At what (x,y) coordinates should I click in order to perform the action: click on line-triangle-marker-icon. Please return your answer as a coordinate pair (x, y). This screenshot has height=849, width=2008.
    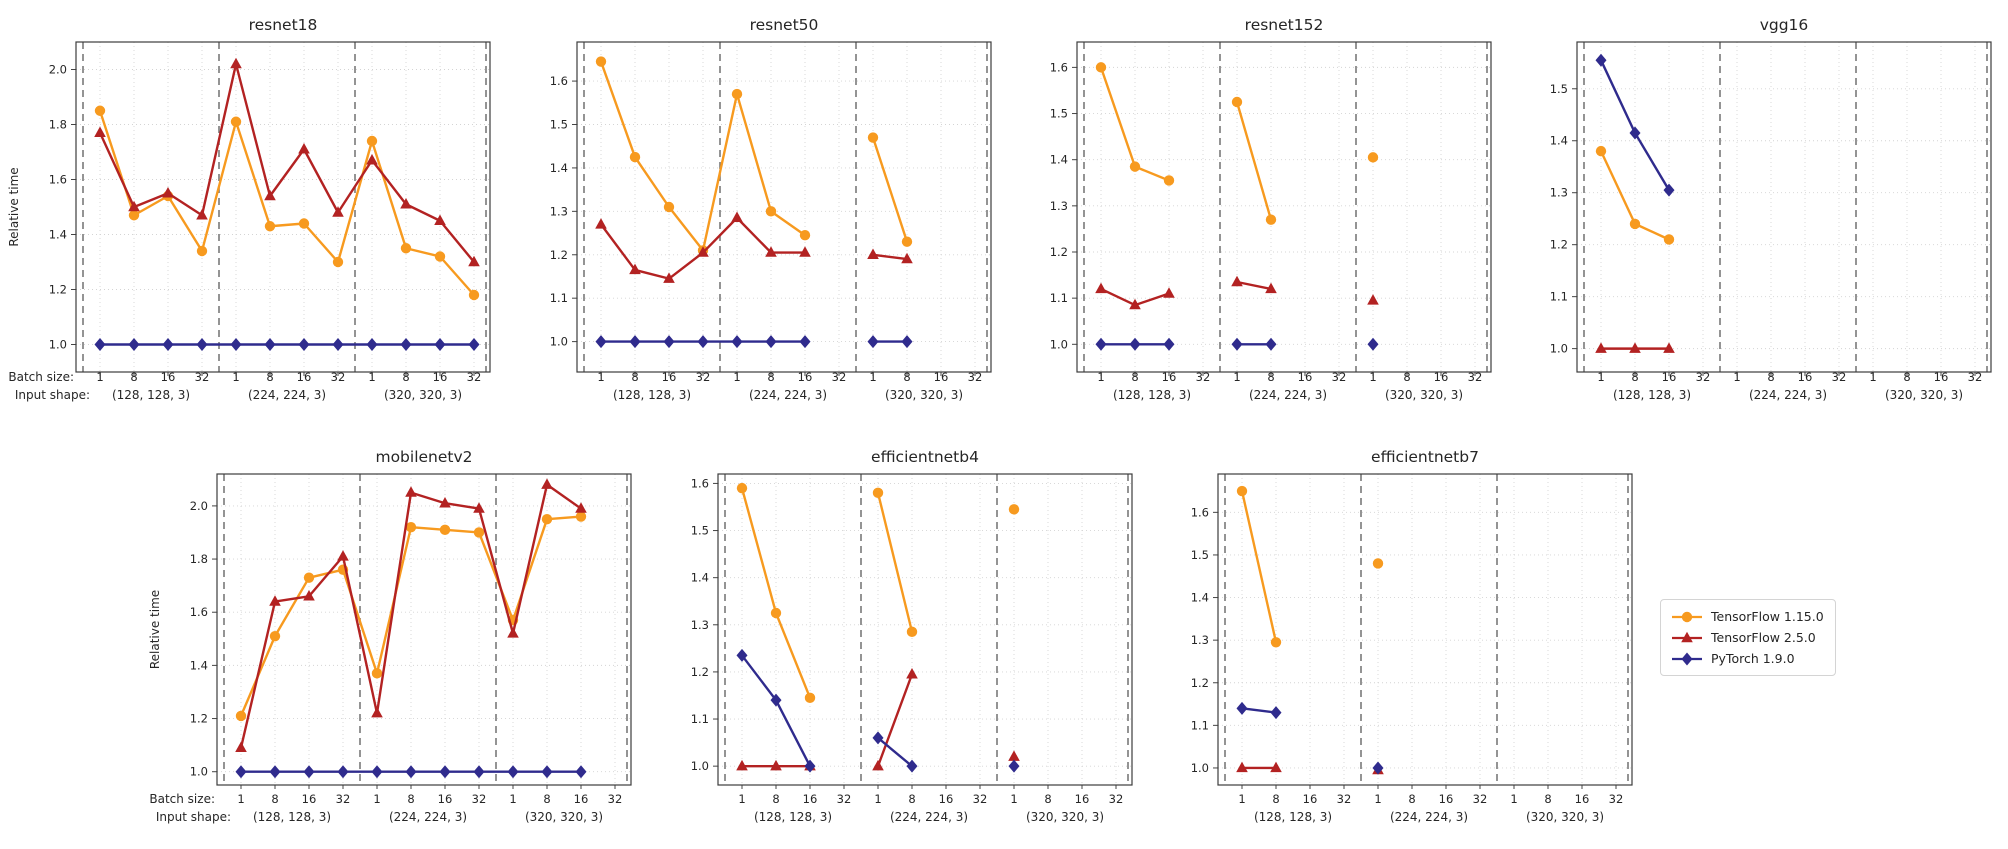
    Looking at the image, I should click on (1687, 636).